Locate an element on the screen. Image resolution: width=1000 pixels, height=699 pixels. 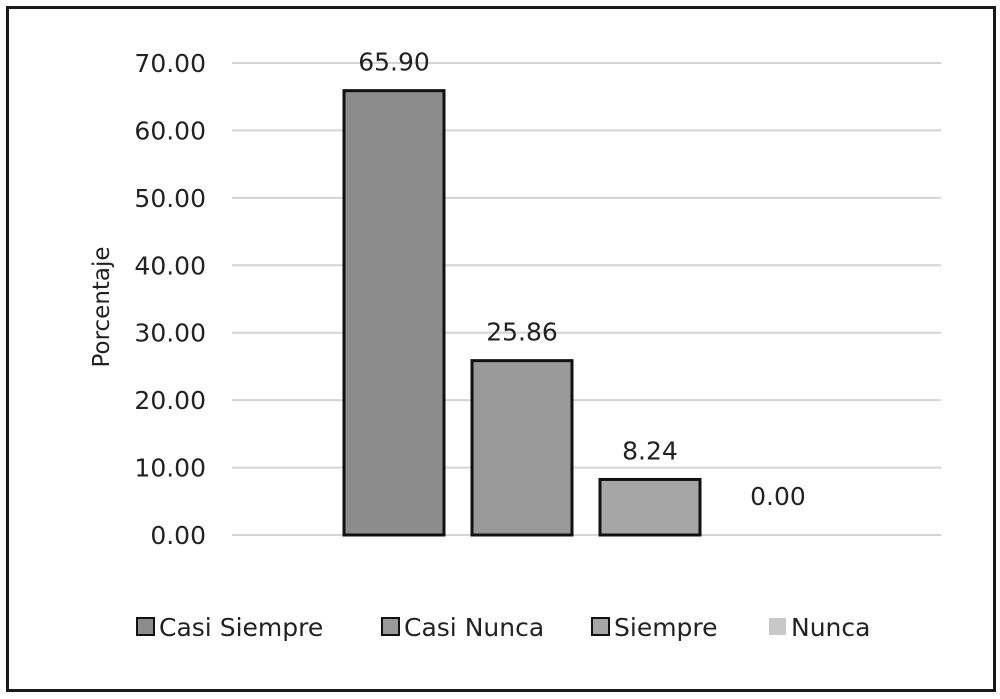
legend-item-casi-siempre: Casi Siempre is located at coordinates (229, 627).